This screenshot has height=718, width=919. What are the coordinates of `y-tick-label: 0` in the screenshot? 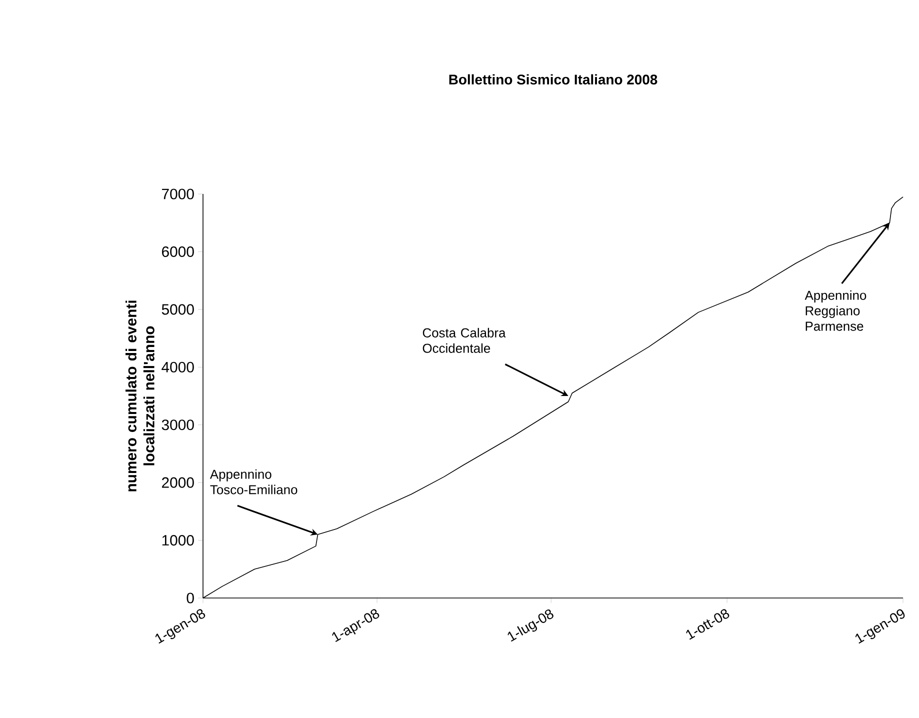 It's located at (190, 598).